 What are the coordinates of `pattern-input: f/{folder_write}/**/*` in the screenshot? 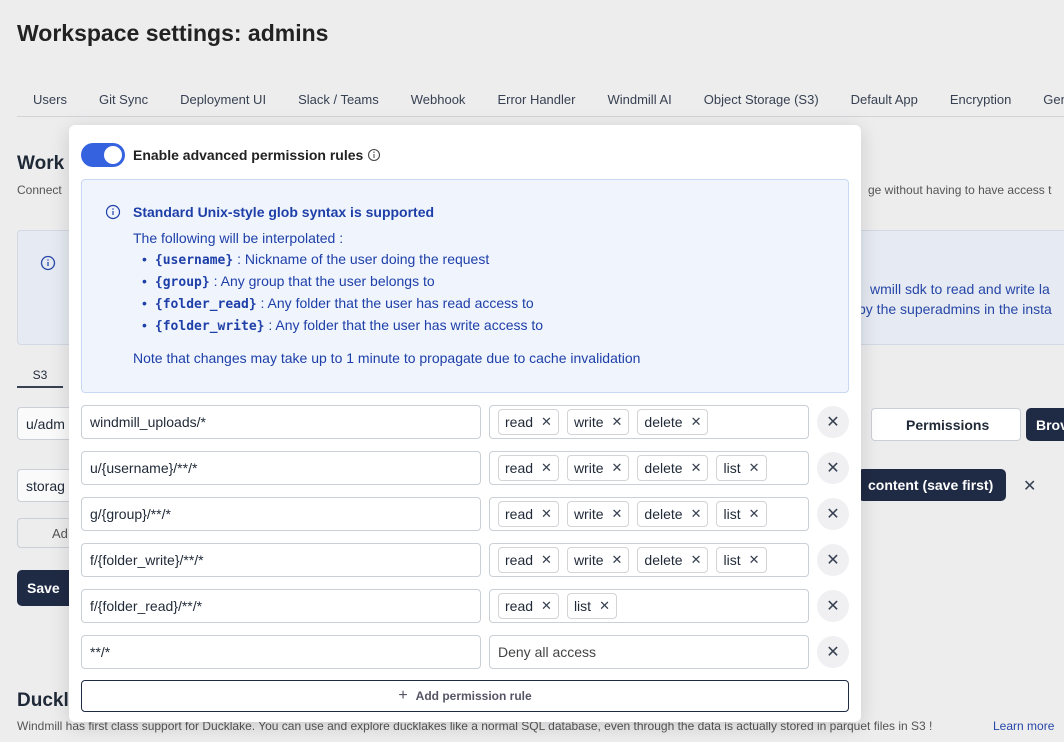 It's located at (281, 560).